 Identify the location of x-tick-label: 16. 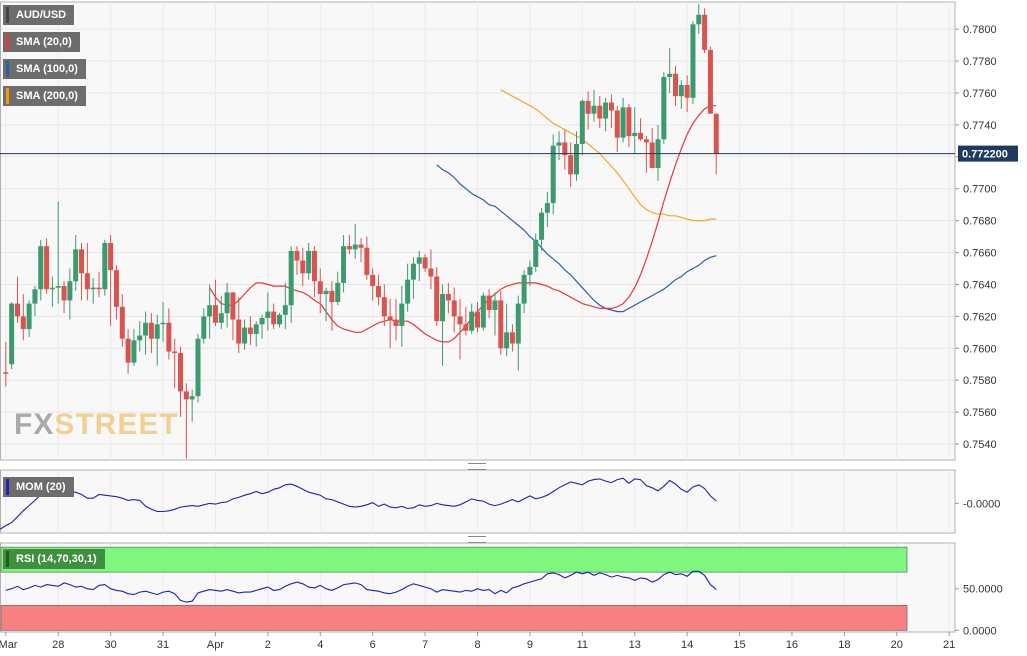
(792, 645).